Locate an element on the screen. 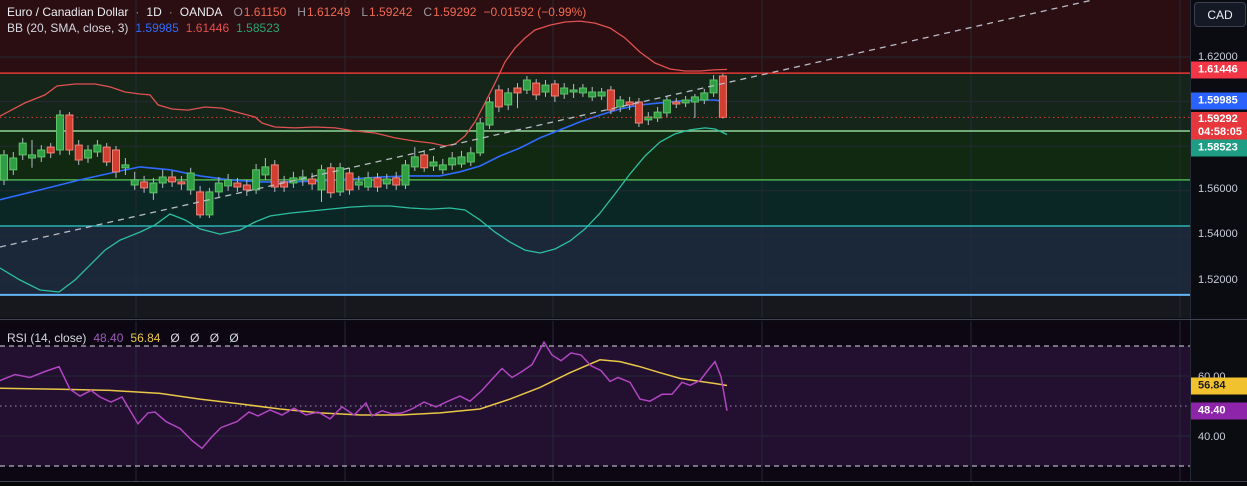 This screenshot has height=486, width=1247. symbol-title: Euro / Canadian Dollar is located at coordinates (68, 11).